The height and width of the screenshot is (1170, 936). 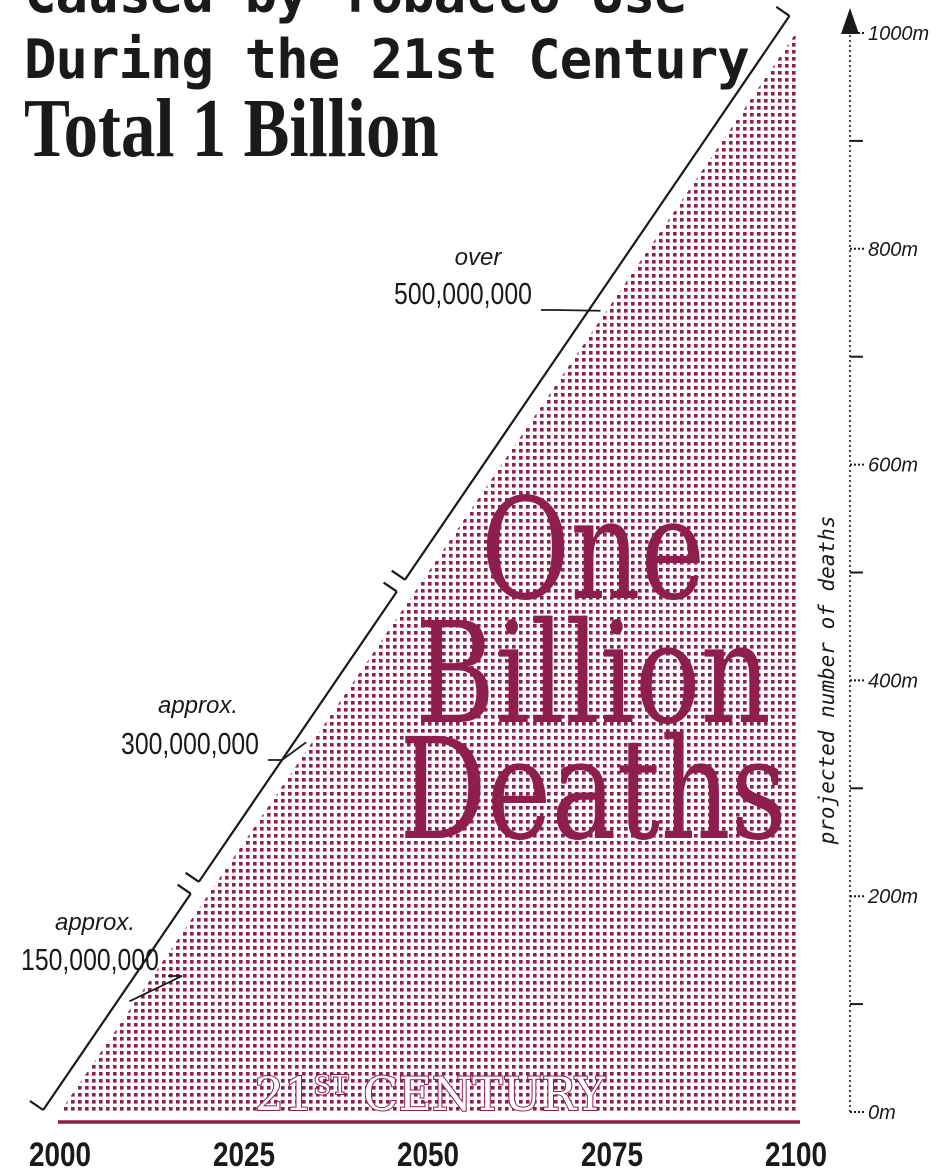 I want to click on bracket-cap-1-end, so click(x=184, y=889).